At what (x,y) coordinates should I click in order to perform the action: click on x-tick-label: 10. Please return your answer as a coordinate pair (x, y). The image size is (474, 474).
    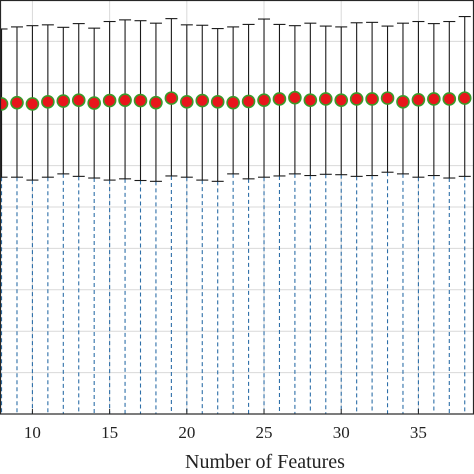
    Looking at the image, I should click on (32, 432).